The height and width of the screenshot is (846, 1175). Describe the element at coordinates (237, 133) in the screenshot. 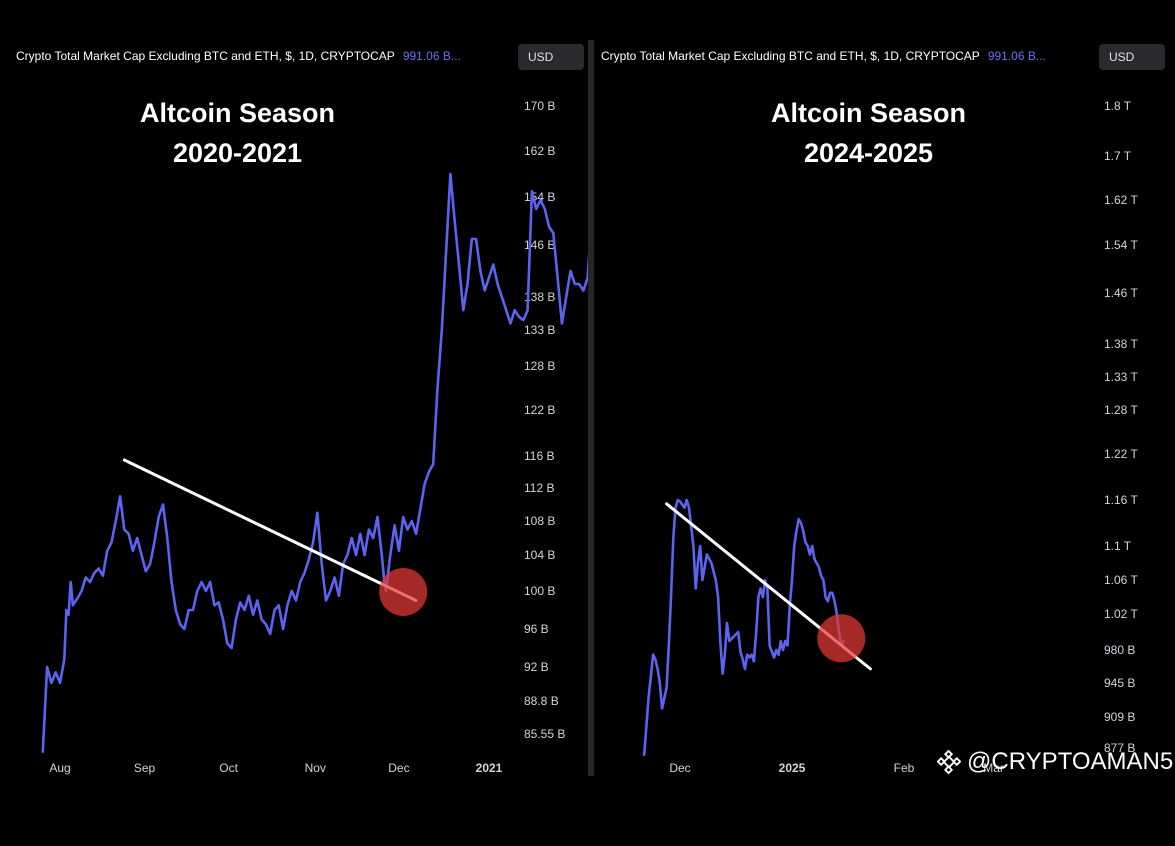

I see `chart-title: Altcoin Season 2020-2021` at that location.